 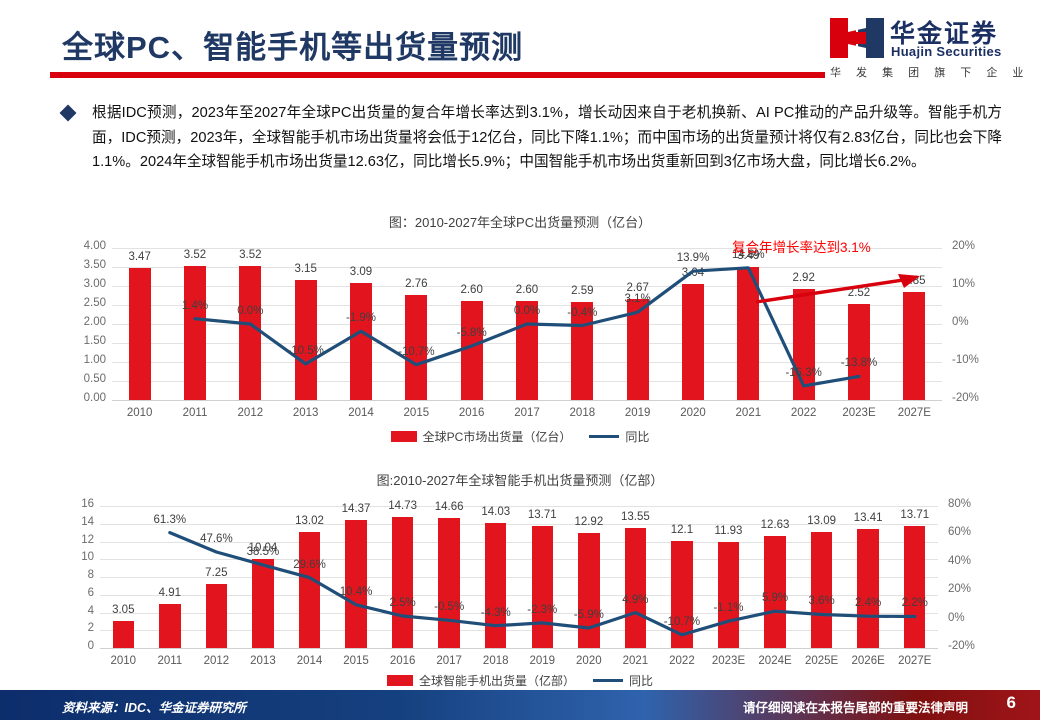 I want to click on y-axis-tick-left: 3.00, so click(x=94, y=284).